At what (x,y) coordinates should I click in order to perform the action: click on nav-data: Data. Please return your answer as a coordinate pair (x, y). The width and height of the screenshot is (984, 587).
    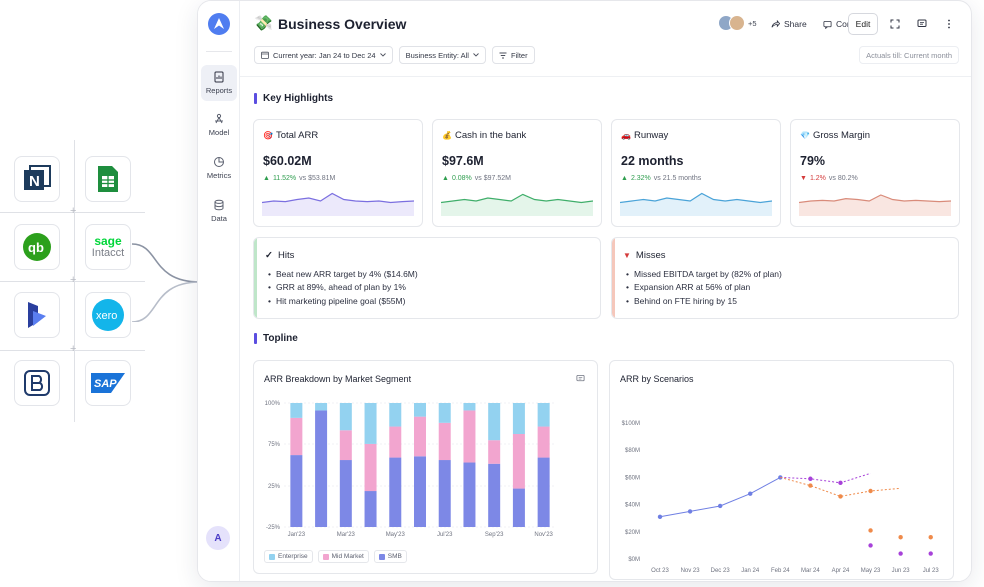
    Looking at the image, I should click on (219, 211).